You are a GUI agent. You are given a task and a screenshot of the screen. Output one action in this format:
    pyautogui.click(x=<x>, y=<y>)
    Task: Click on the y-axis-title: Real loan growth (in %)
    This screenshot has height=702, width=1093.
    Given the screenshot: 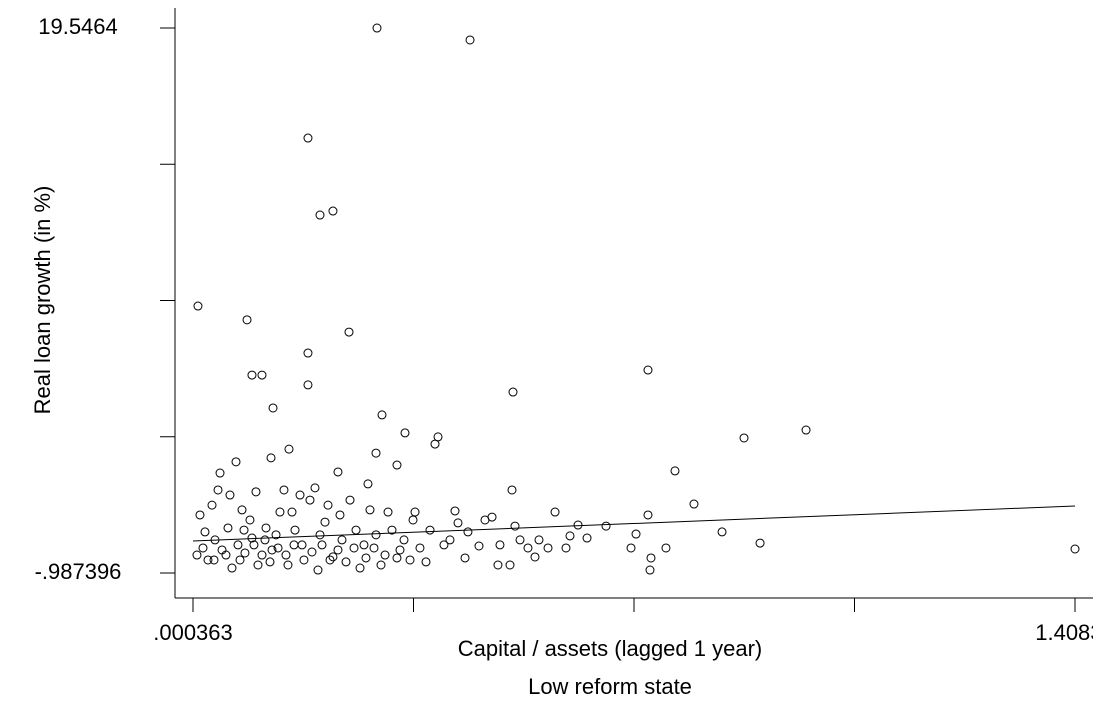 What is the action you would take?
    pyautogui.click(x=42, y=300)
    